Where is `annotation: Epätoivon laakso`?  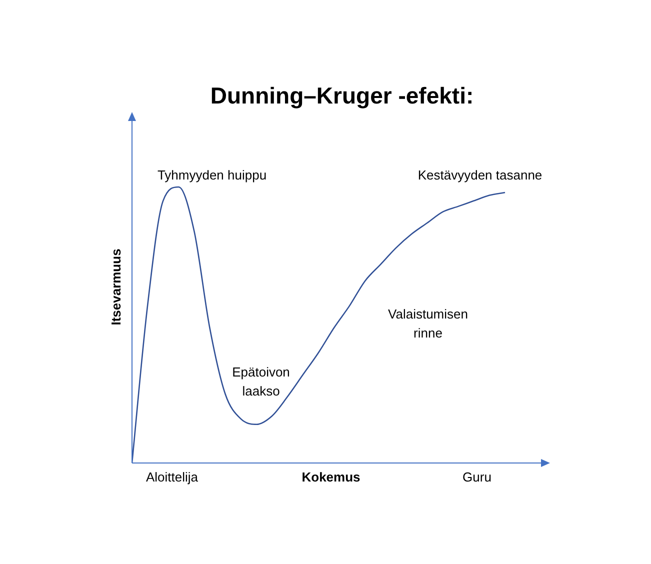
annotation: Epätoivon laakso is located at coordinates (261, 381).